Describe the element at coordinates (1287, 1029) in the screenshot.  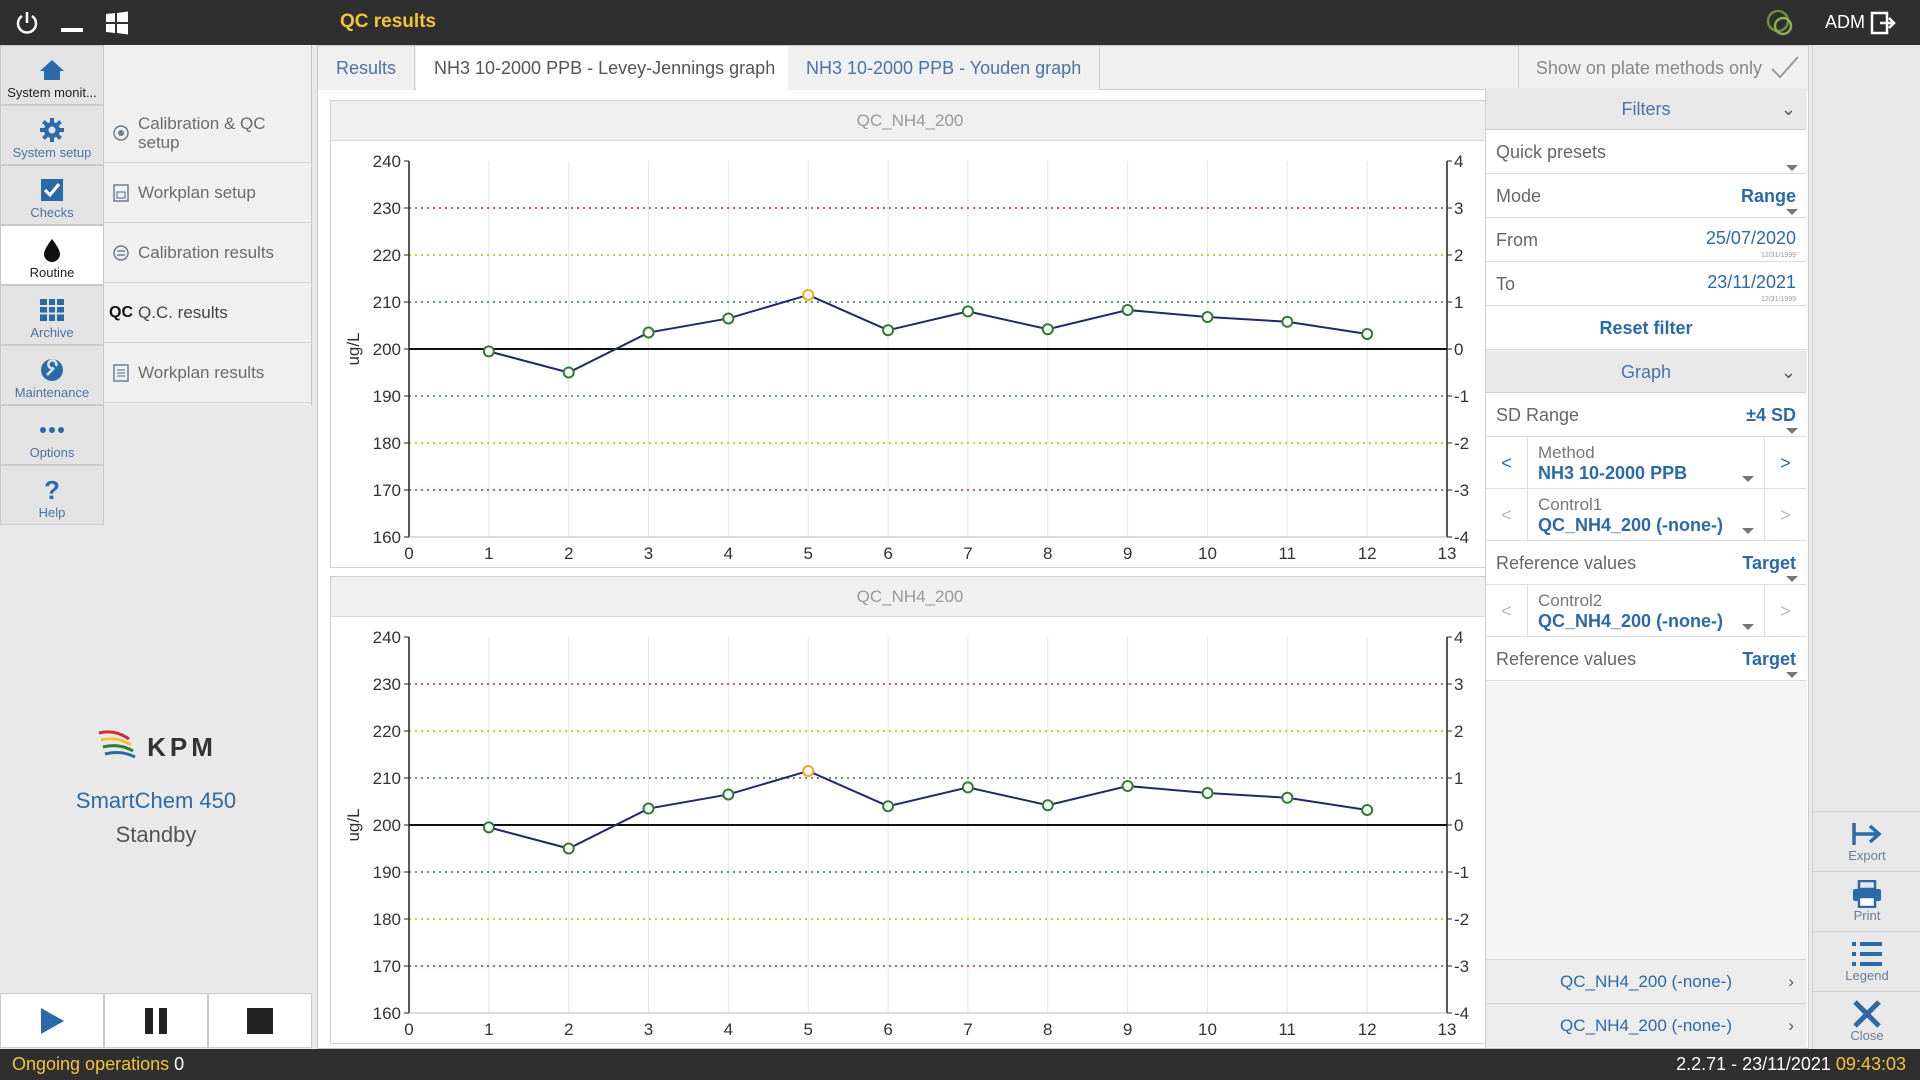
I see `x-tick-label: 11` at that location.